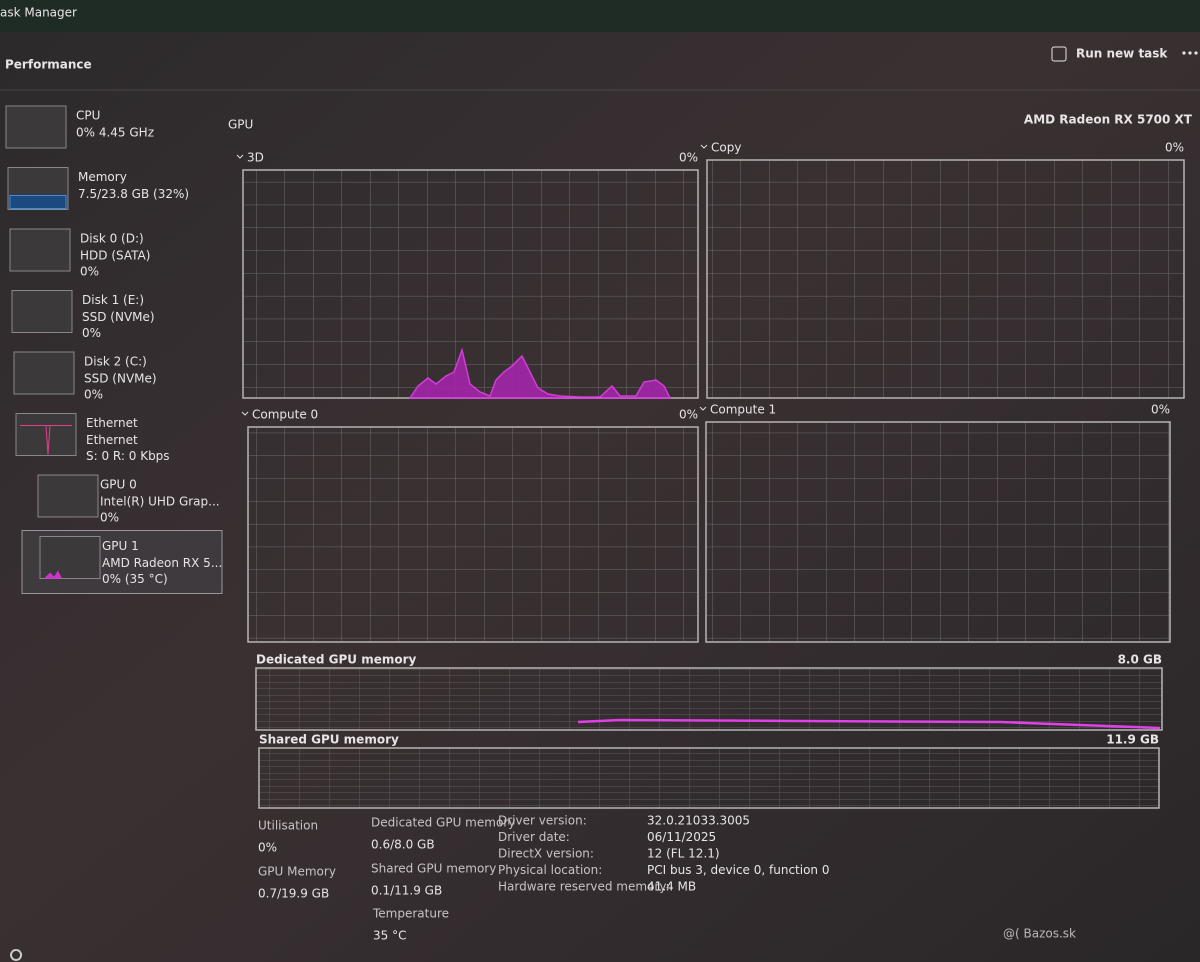 Image resolution: width=1200 pixels, height=962 pixels. What do you see at coordinates (112, 423) in the screenshot?
I see `sidebar-name: Ethernet` at bounding box center [112, 423].